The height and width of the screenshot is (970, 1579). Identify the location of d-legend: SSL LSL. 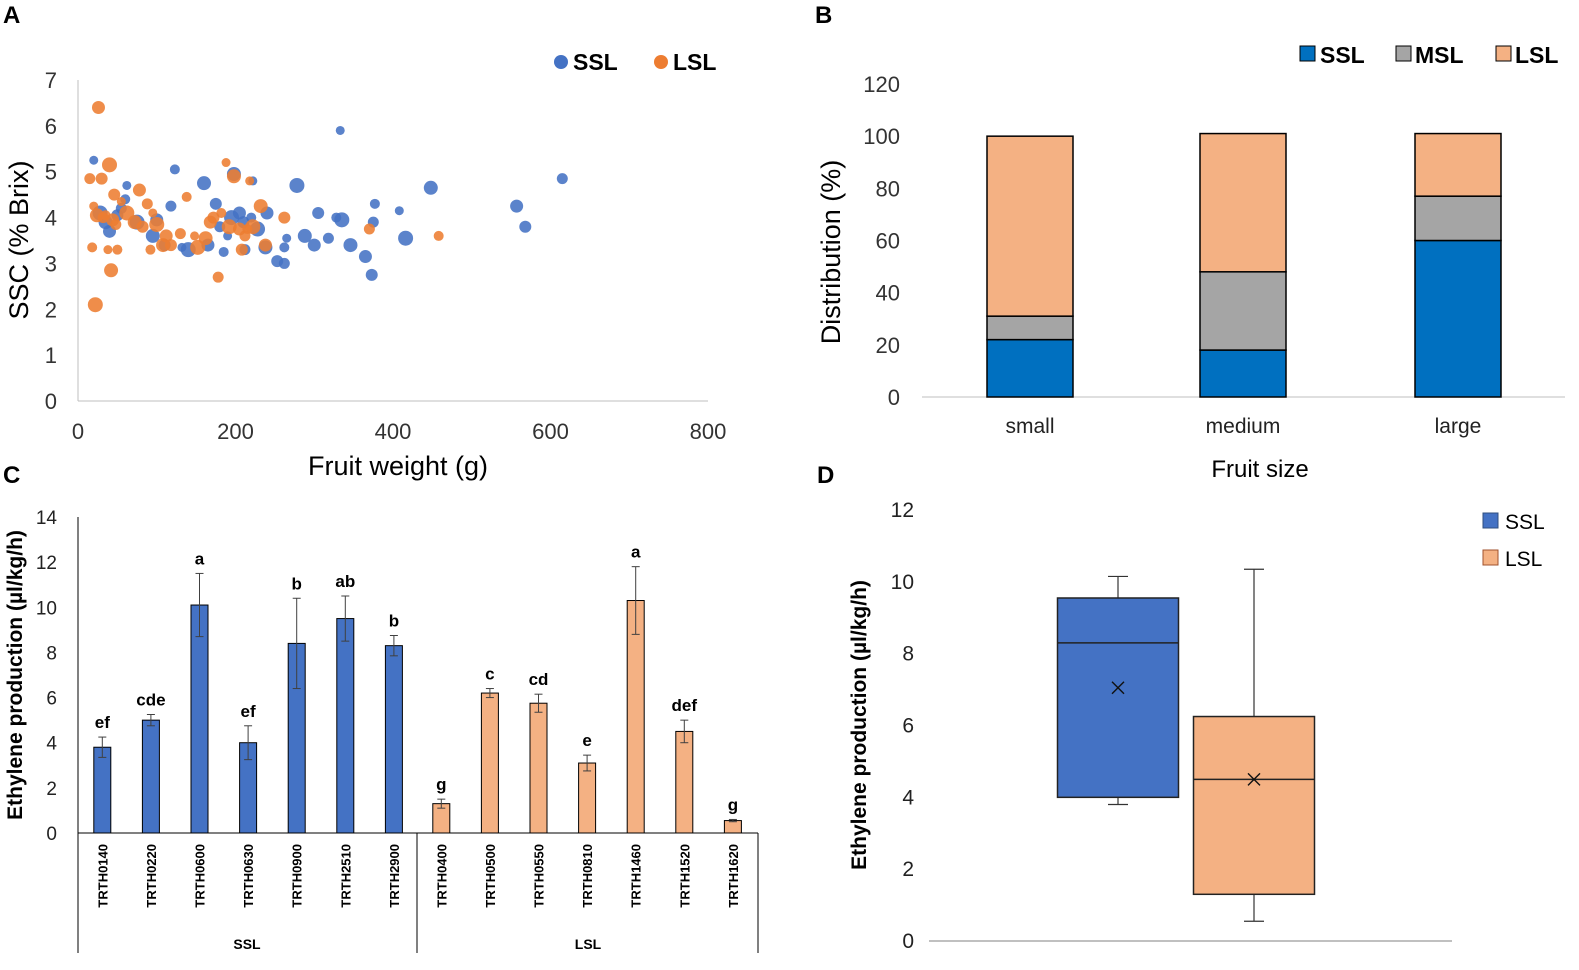
(1513, 541).